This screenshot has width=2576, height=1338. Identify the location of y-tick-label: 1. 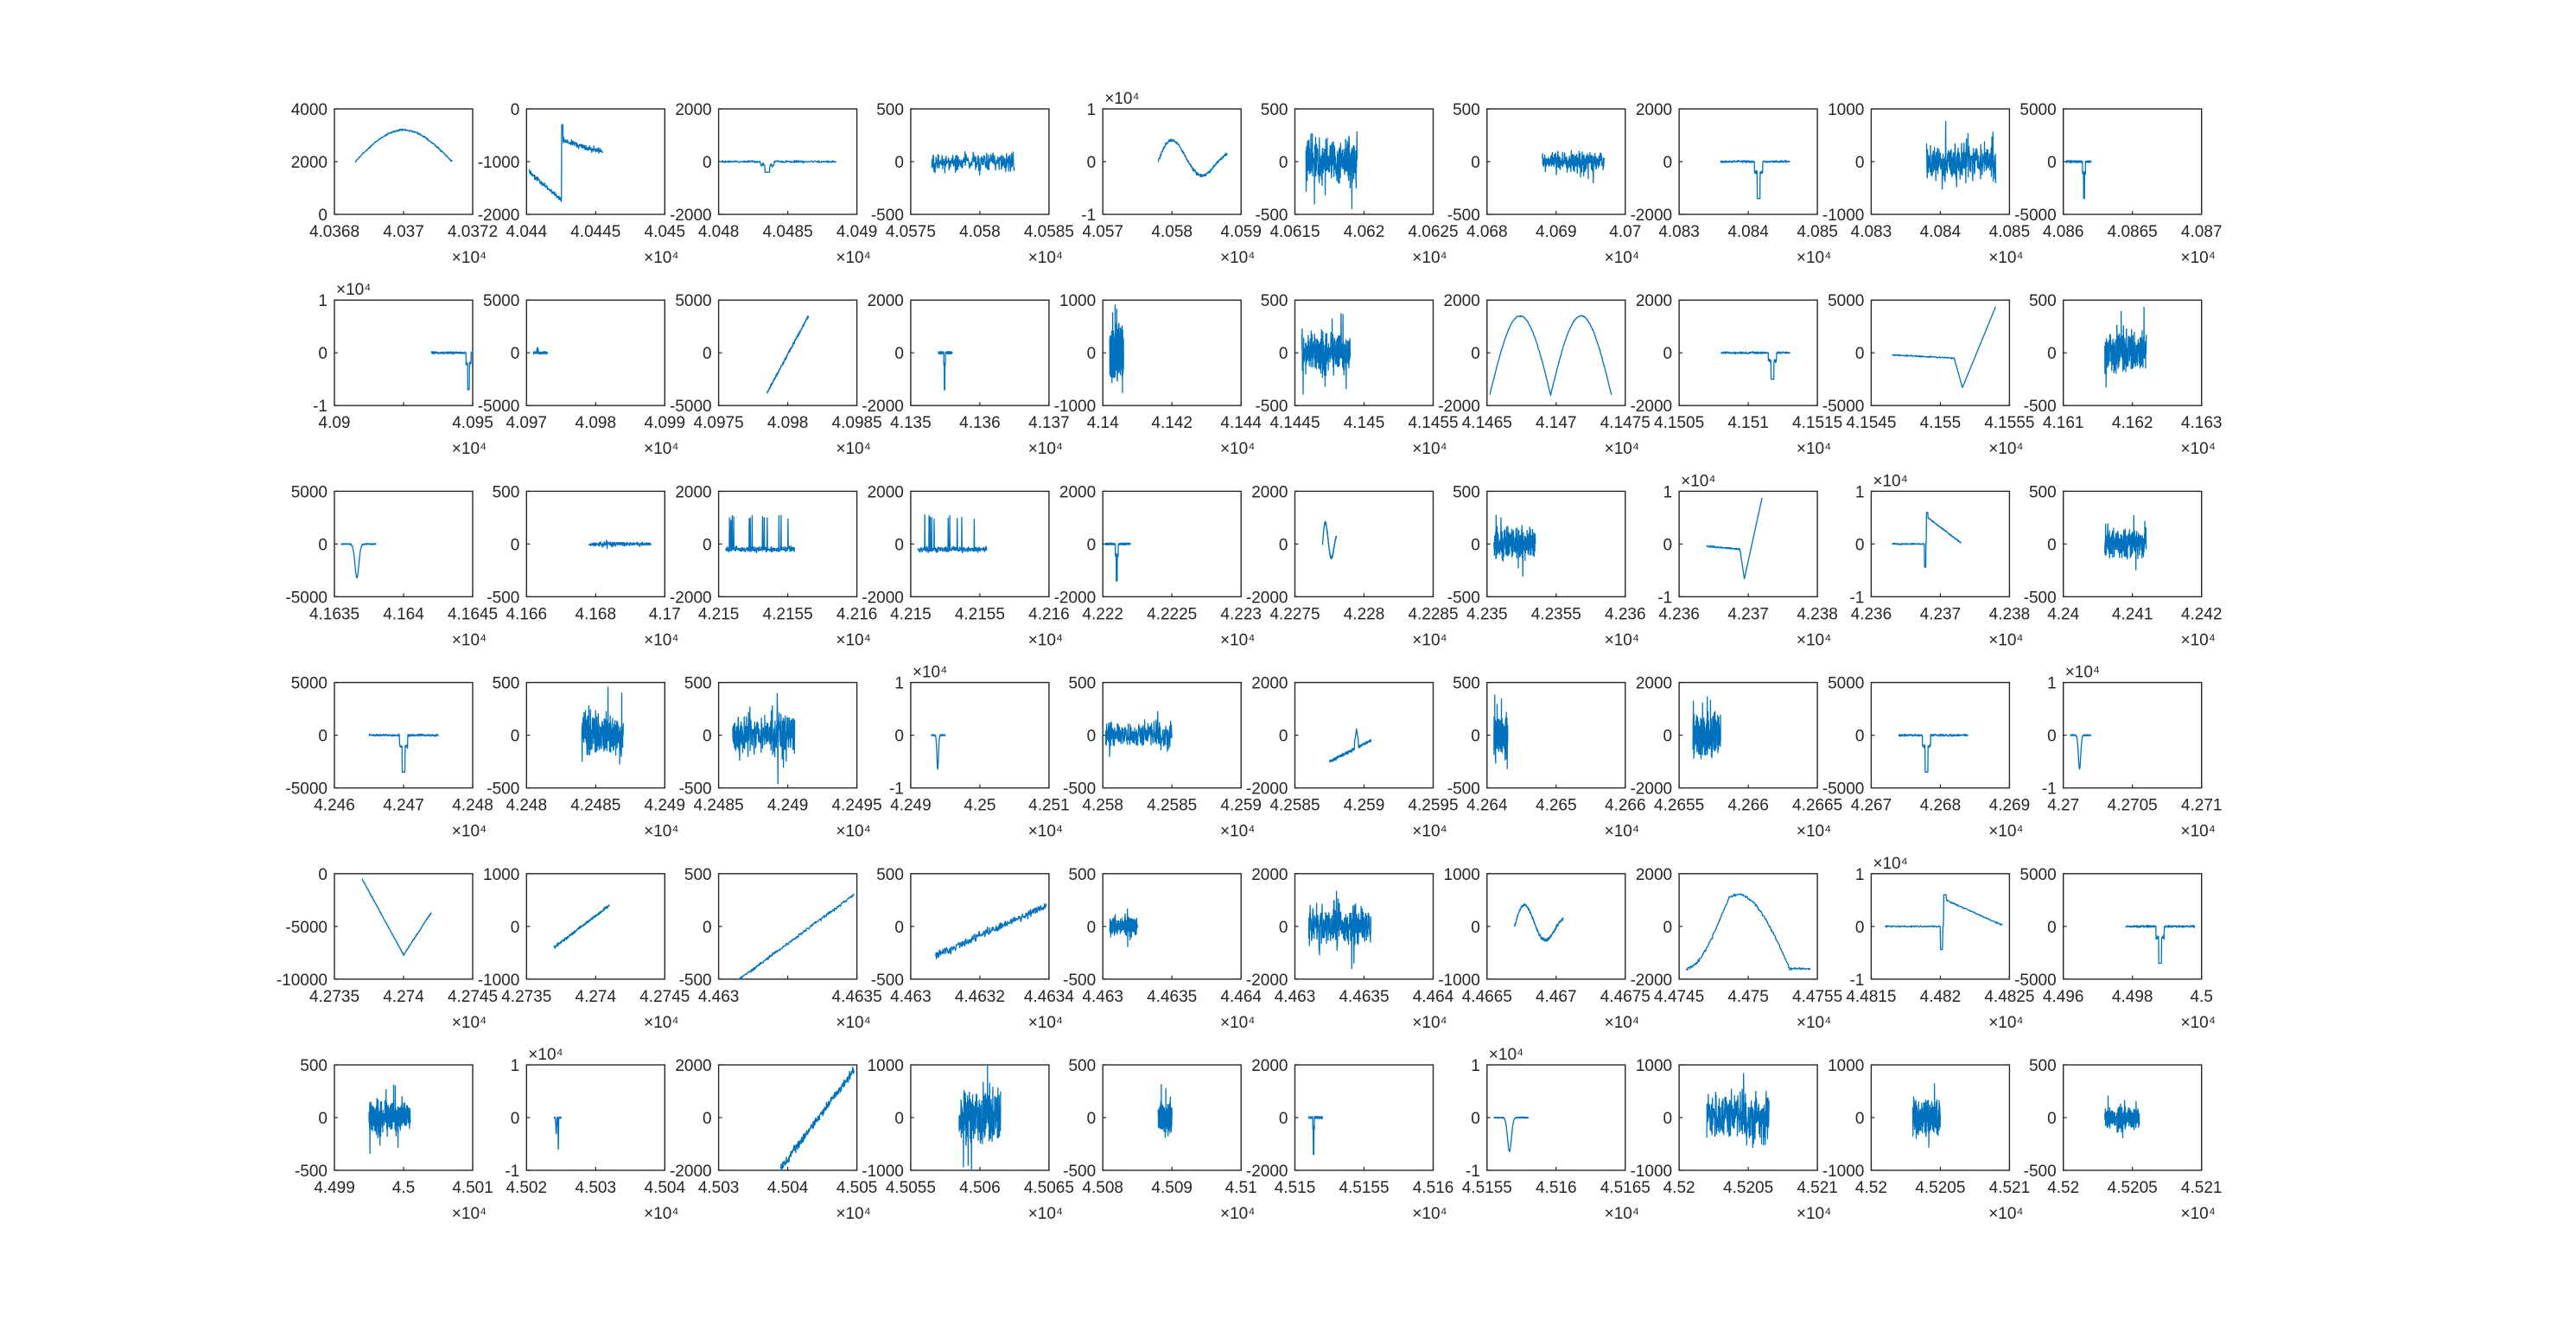
(1668, 492).